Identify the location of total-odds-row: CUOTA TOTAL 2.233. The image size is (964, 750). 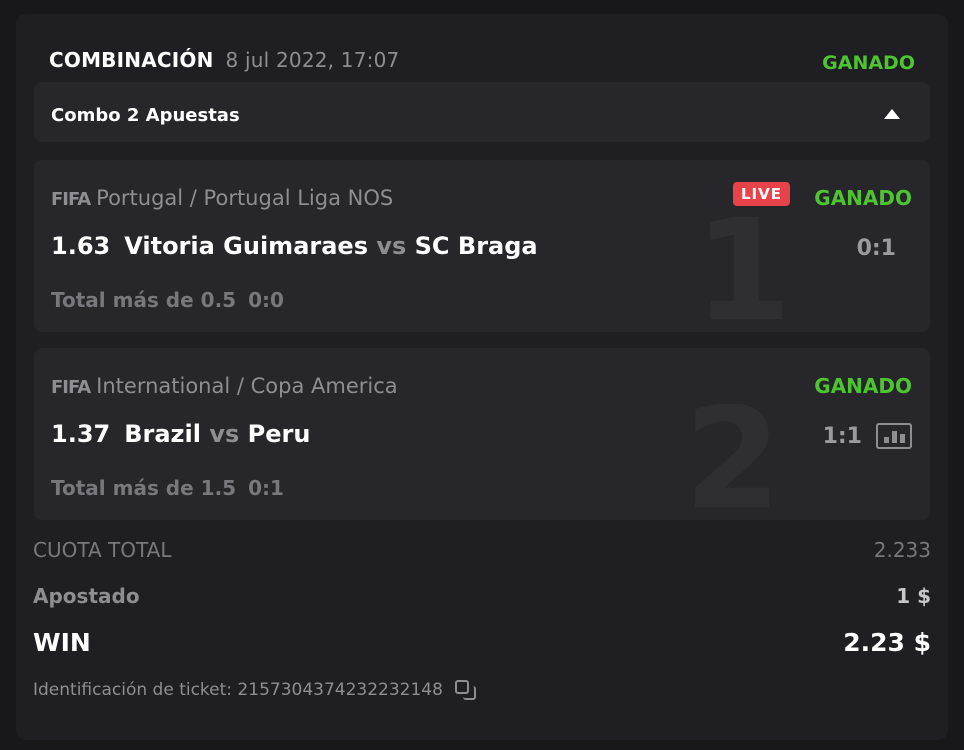
(482, 550).